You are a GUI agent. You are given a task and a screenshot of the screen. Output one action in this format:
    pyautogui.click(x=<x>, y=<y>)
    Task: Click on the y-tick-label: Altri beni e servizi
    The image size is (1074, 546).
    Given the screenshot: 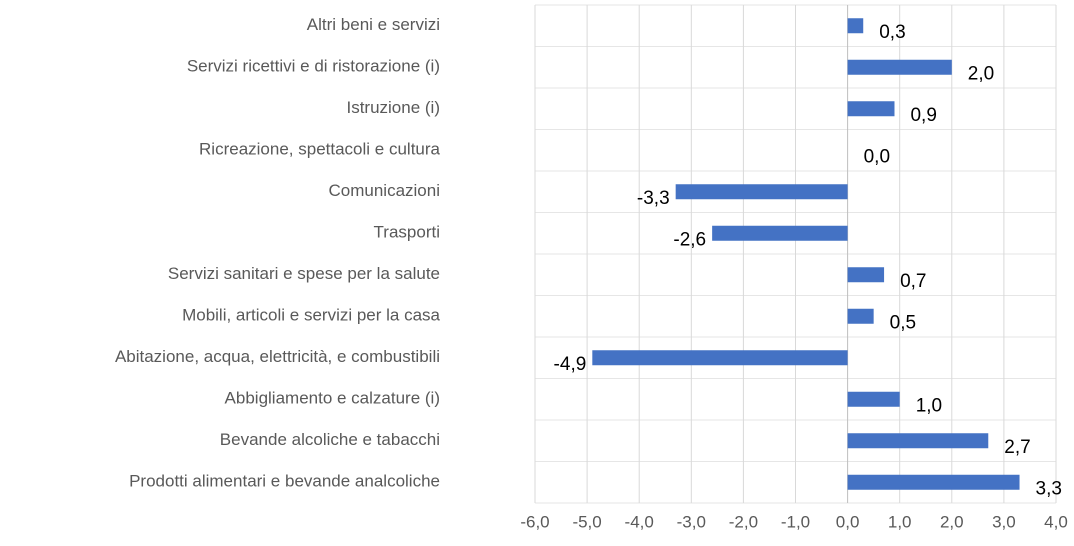 What is the action you would take?
    pyautogui.click(x=373, y=24)
    